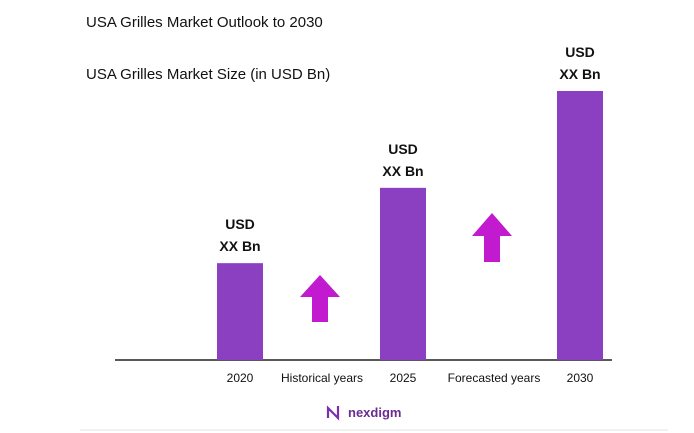 The width and height of the screenshot is (694, 433). I want to click on x-tick-label: 2030, so click(580, 378).